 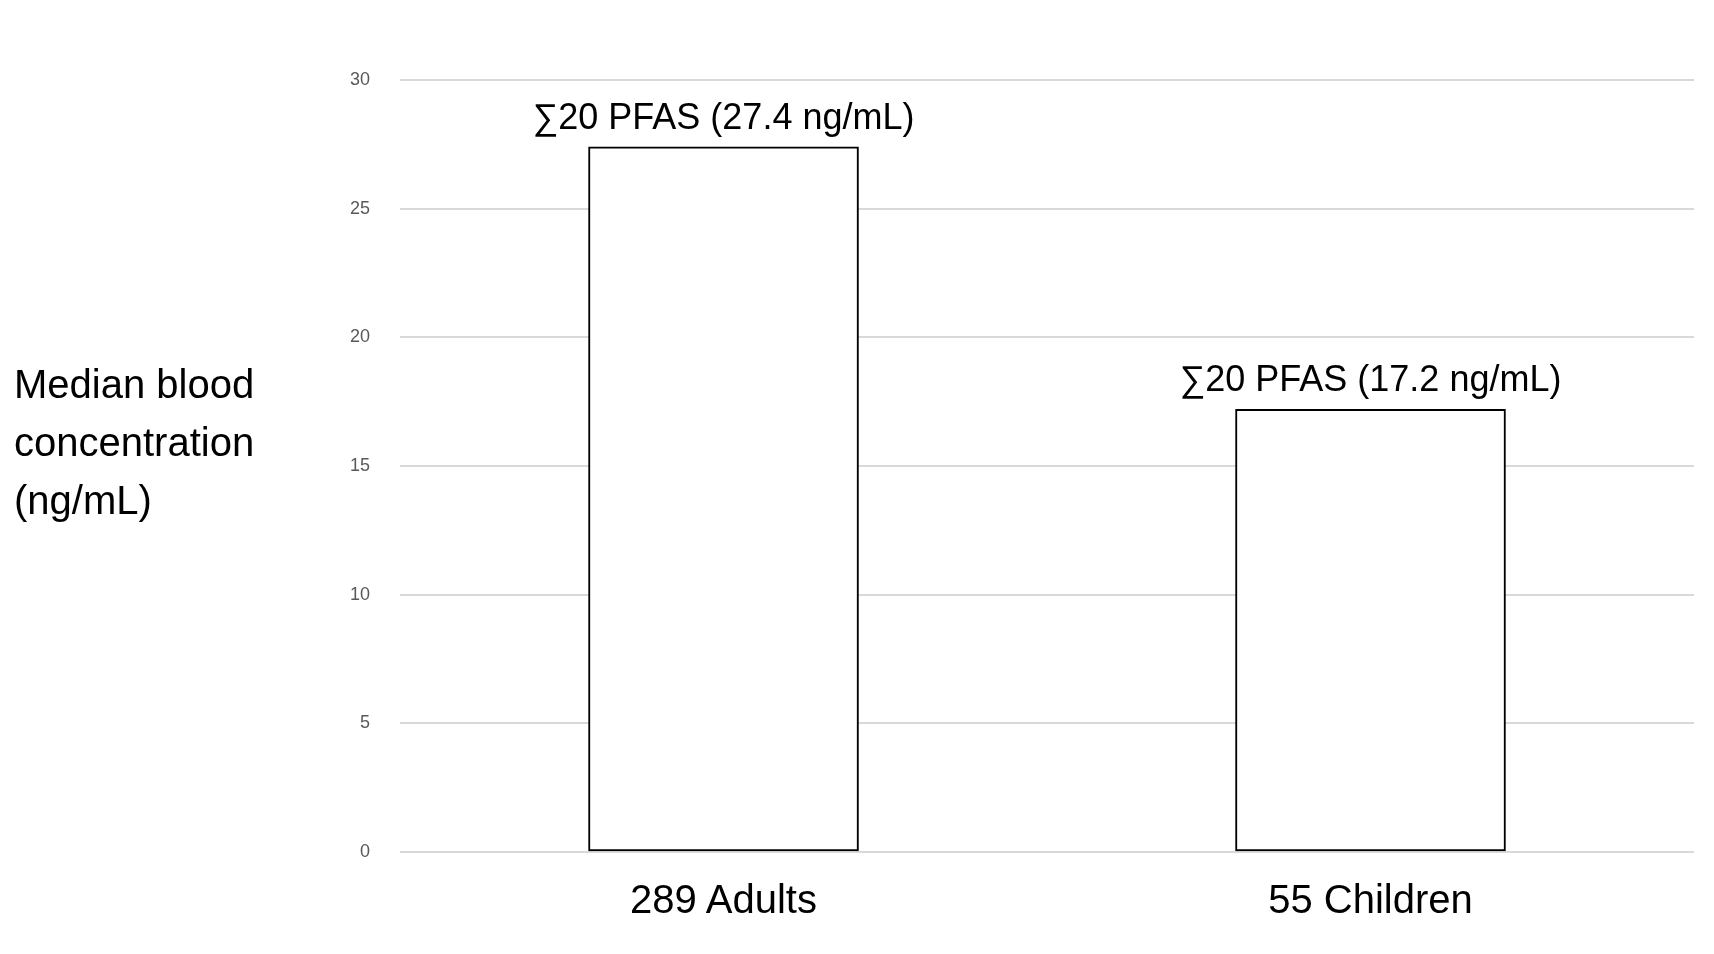 What do you see at coordinates (360, 464) in the screenshot?
I see `y-tick-label: 15` at bounding box center [360, 464].